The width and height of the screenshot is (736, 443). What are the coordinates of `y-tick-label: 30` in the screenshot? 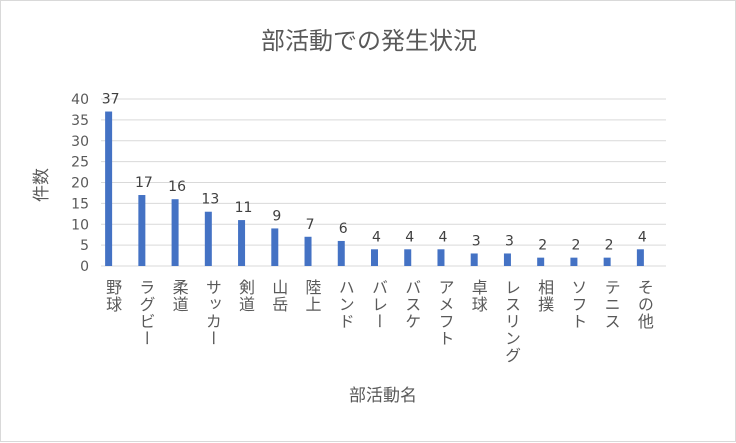 It's located at (80, 142).